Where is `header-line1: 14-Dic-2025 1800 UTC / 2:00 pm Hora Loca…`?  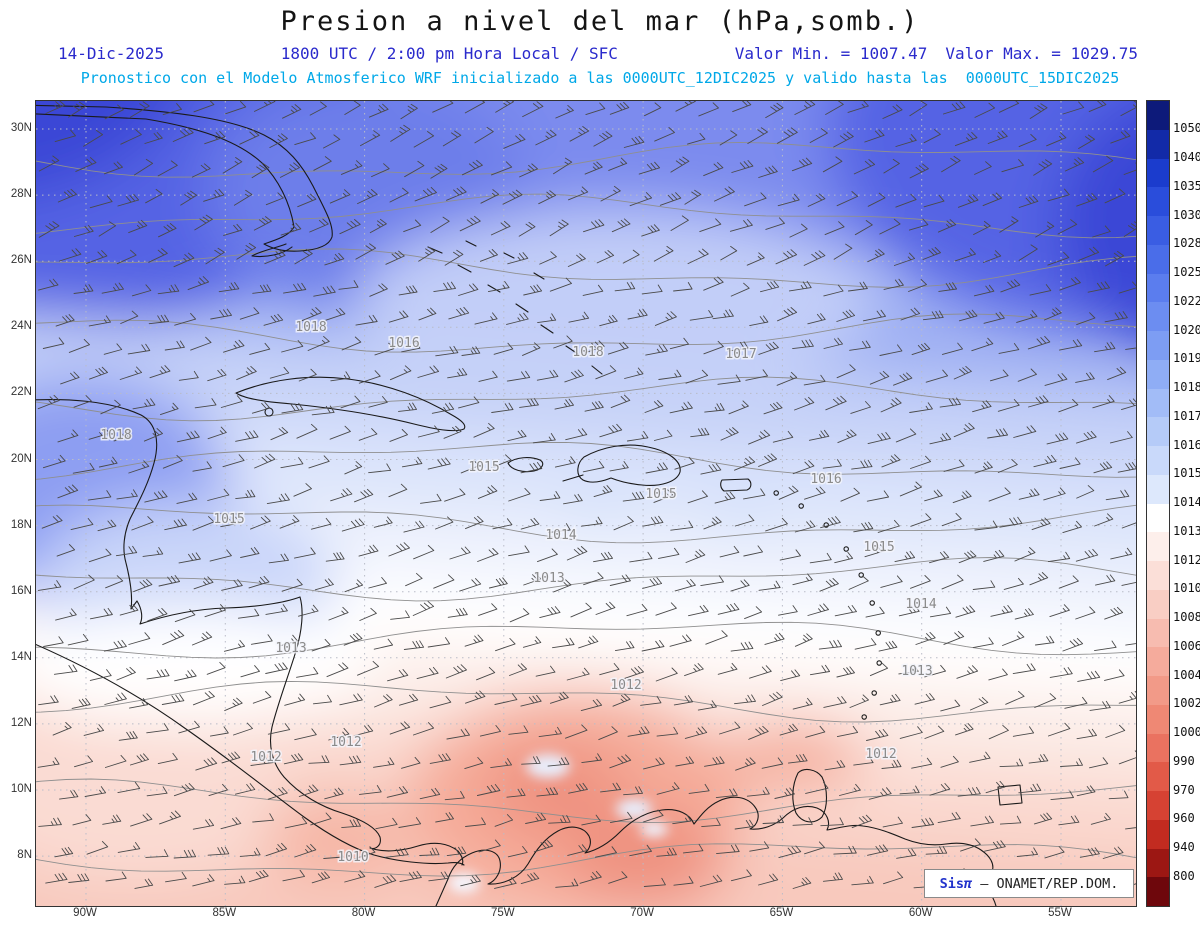
header-line1: 14-Dic-2025 1800 UTC / 2:00 pm Hora Loca… is located at coordinates (598, 53).